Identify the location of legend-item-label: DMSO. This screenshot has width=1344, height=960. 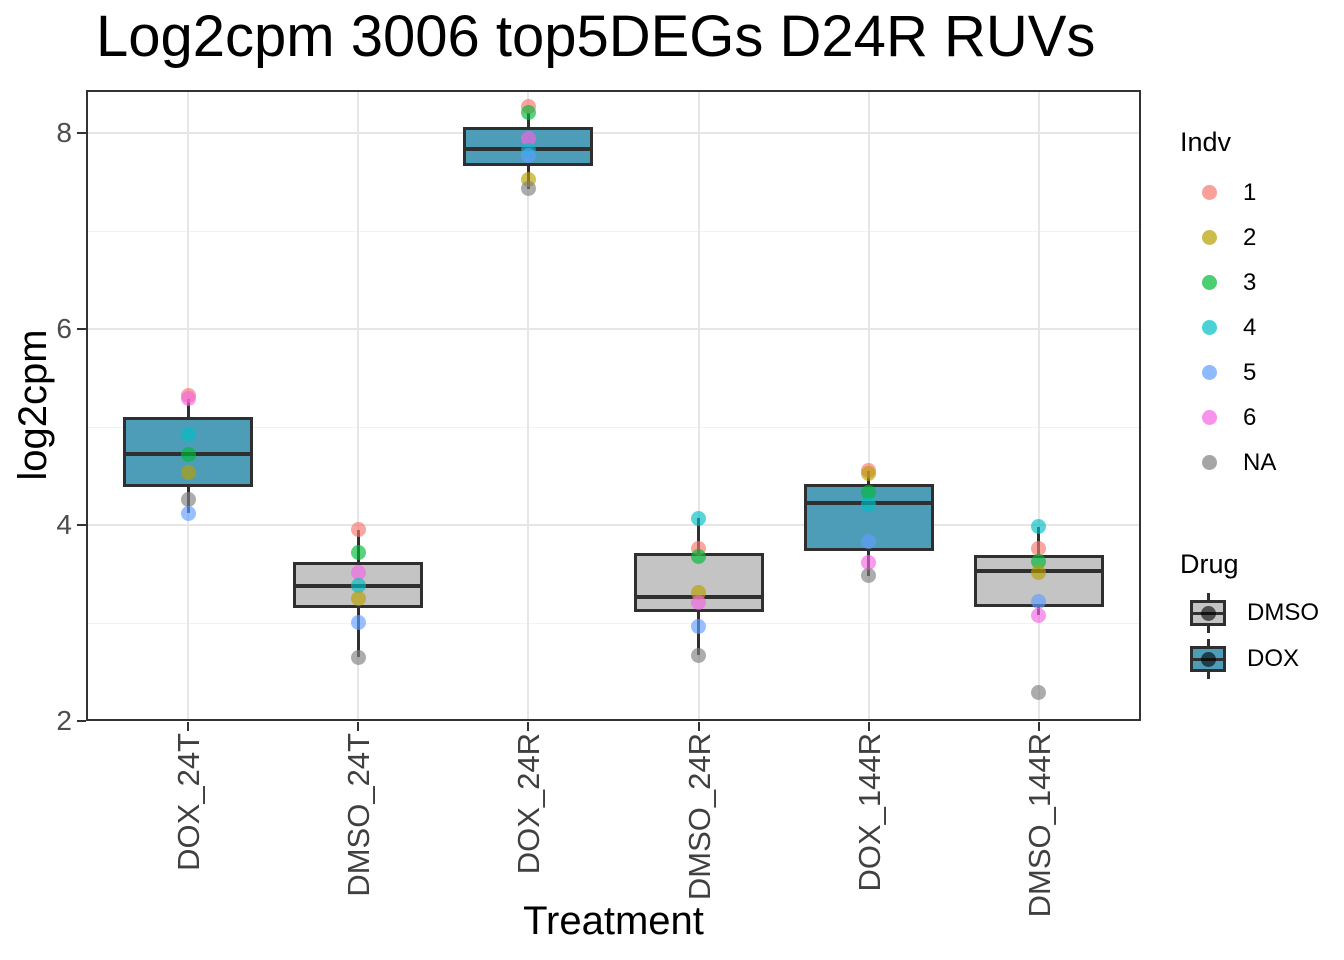
(1283, 612).